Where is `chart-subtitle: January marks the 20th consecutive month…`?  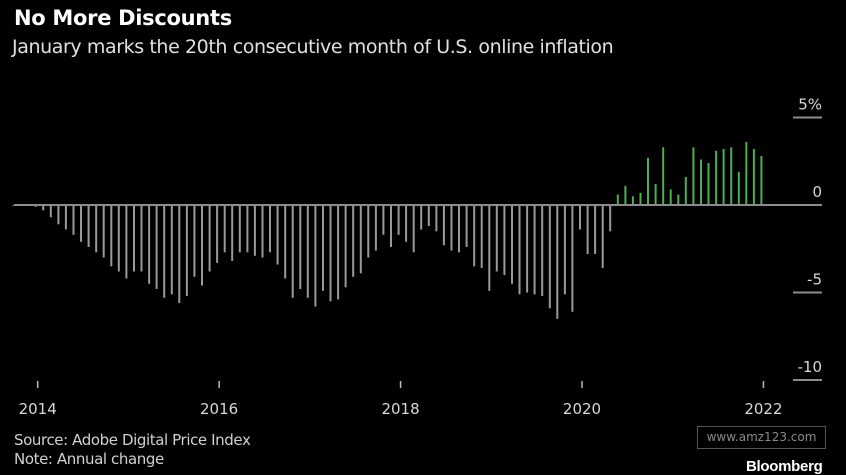 chart-subtitle: January marks the 20th consecutive month… is located at coordinates (313, 47).